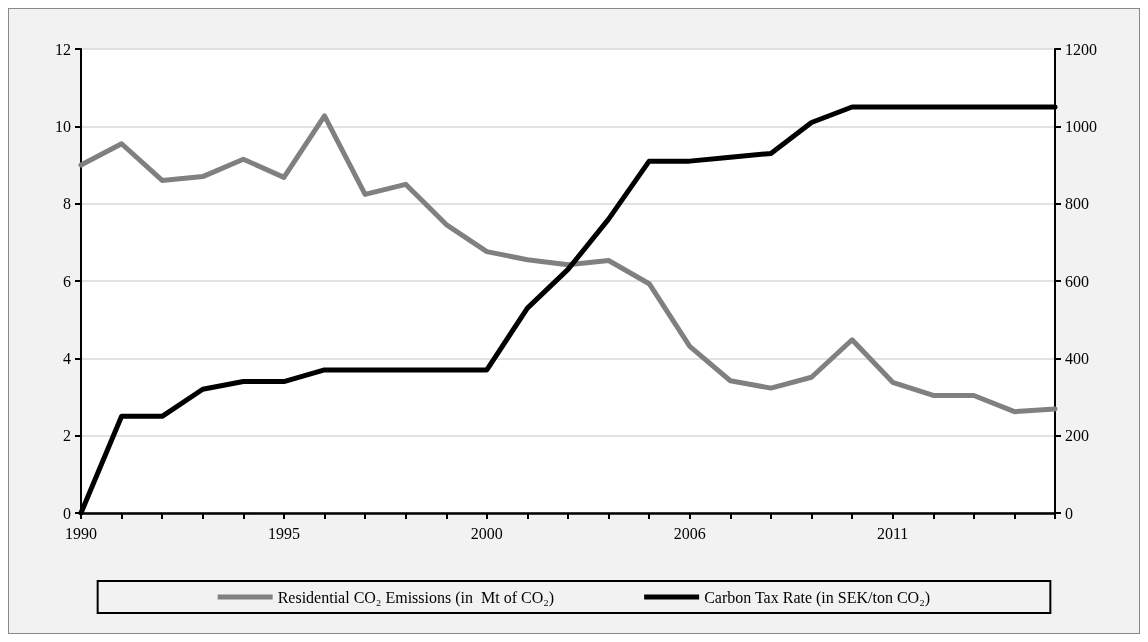  I want to click on y-tick-label: 2, so click(67, 436).